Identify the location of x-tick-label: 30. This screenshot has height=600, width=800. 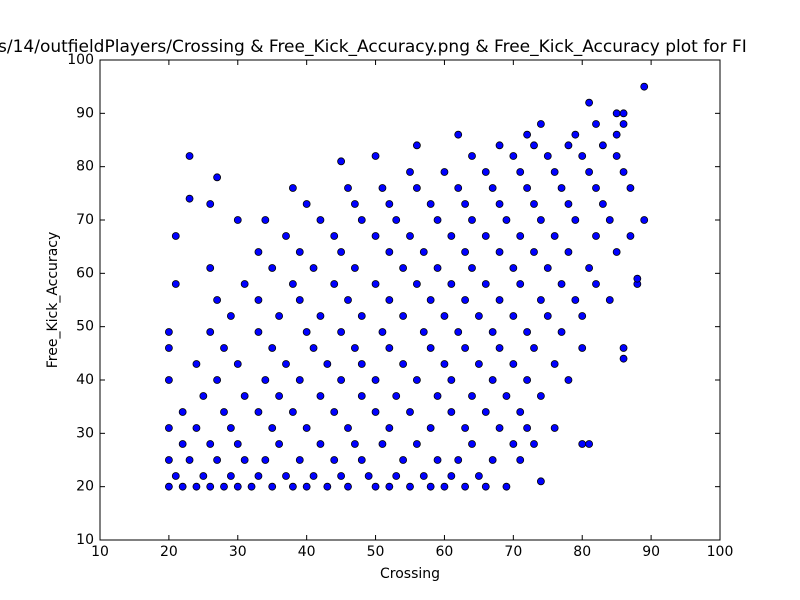
(238, 552).